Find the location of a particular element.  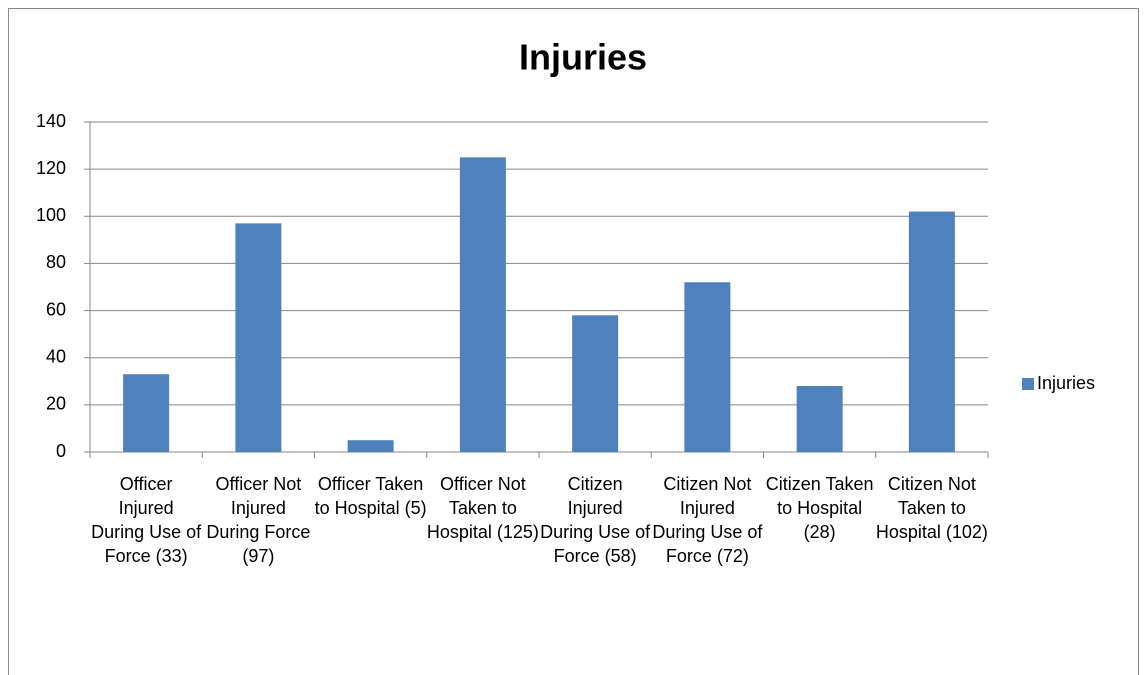

legend-swatch is located at coordinates (1028, 384).